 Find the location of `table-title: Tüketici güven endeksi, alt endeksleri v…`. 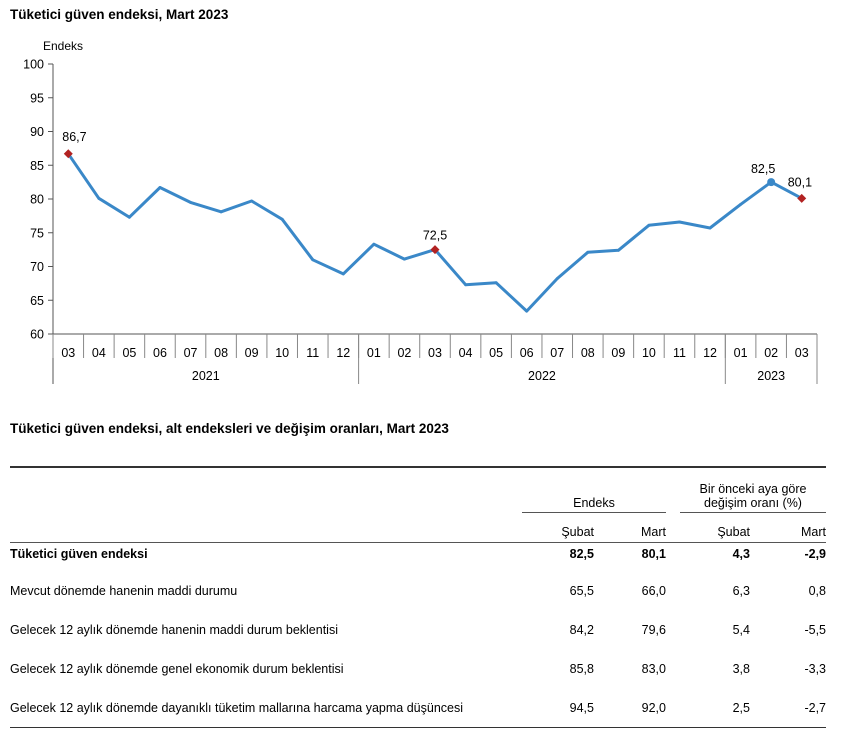

table-title: Tüketici güven endeksi, alt endeksleri v… is located at coordinates (229, 428).